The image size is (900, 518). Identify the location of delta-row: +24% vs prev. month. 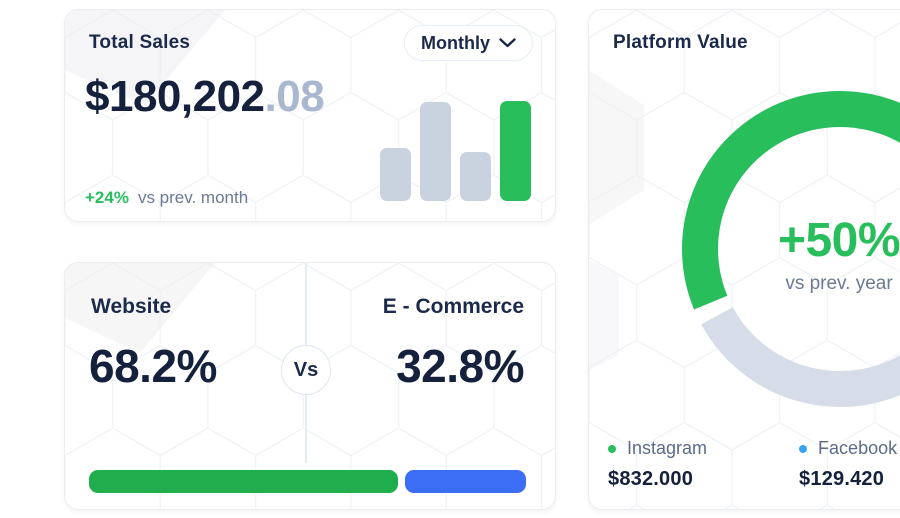
(166, 198).